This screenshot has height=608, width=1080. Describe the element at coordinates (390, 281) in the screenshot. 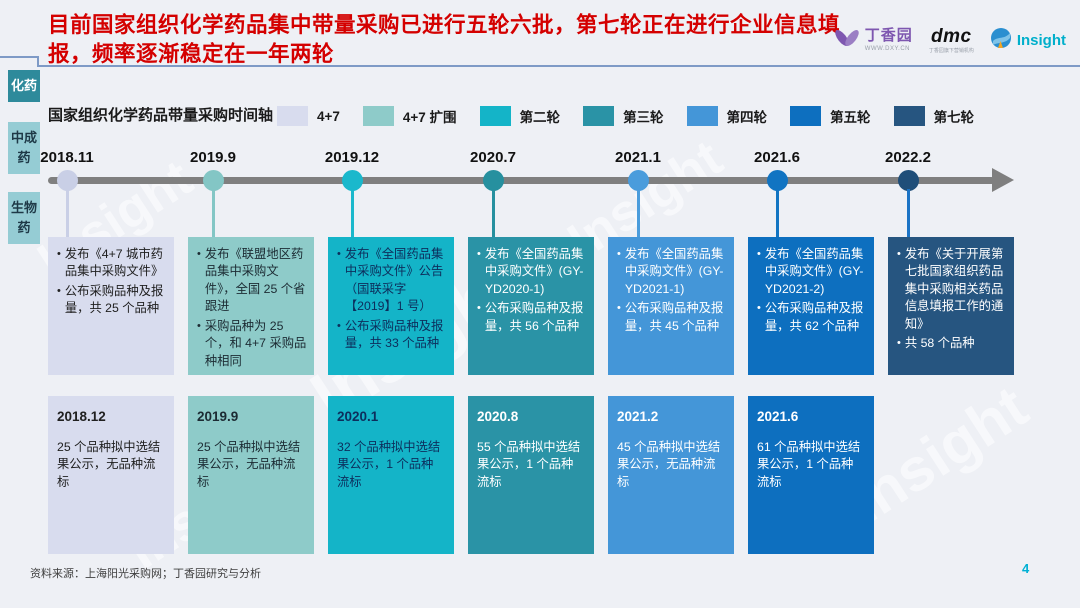

I see `event-item: 发布《全国药品集中采购文件》公告（国联采字【2019】1 号）` at that location.